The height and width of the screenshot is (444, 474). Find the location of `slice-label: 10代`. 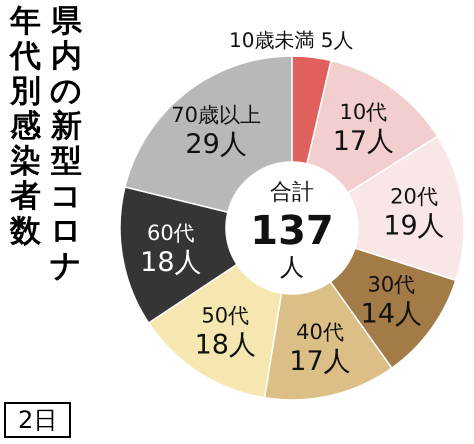

slice-label: 10代 is located at coordinates (364, 112).